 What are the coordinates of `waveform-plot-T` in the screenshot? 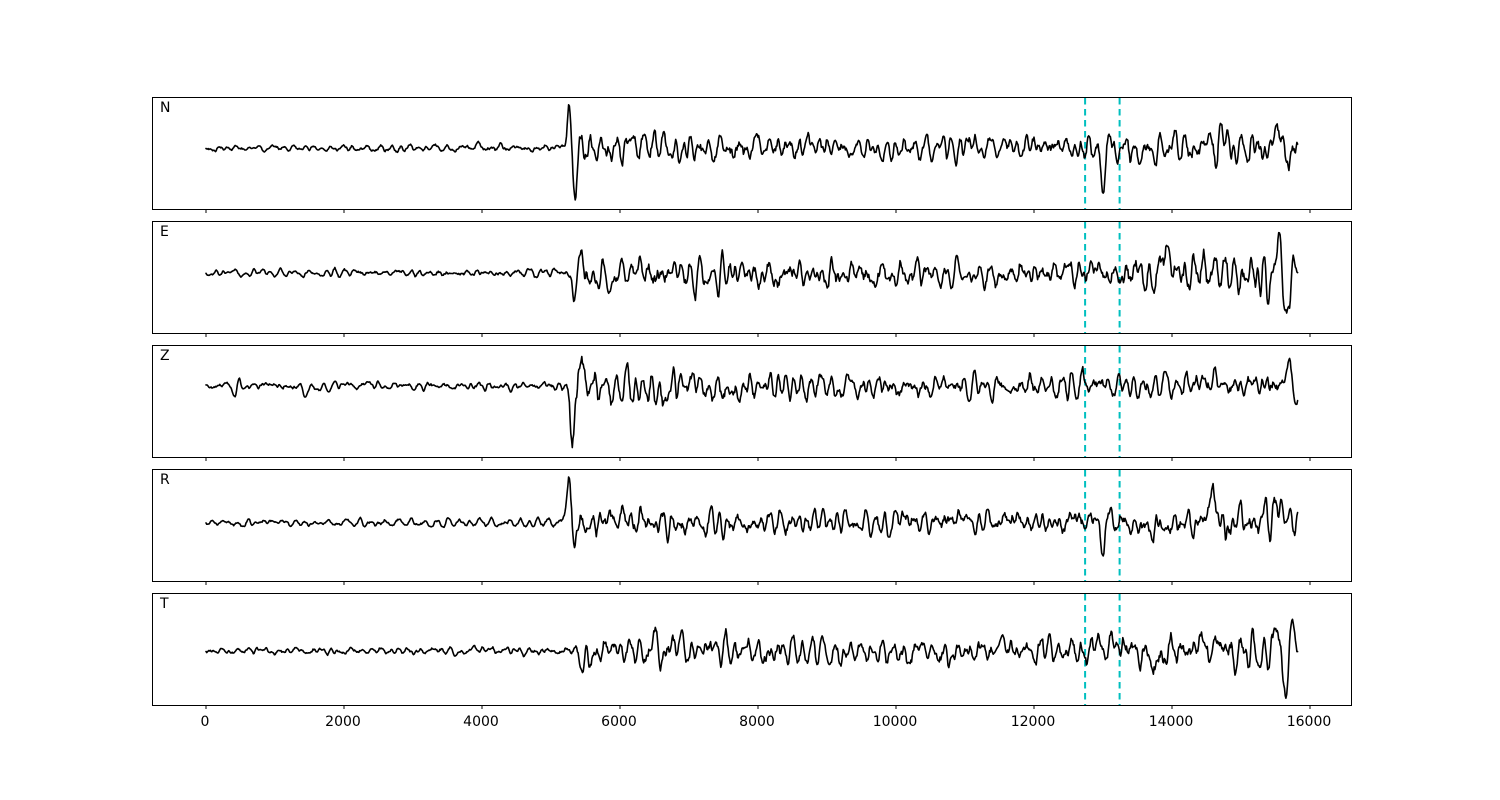 It's located at (758, 651).